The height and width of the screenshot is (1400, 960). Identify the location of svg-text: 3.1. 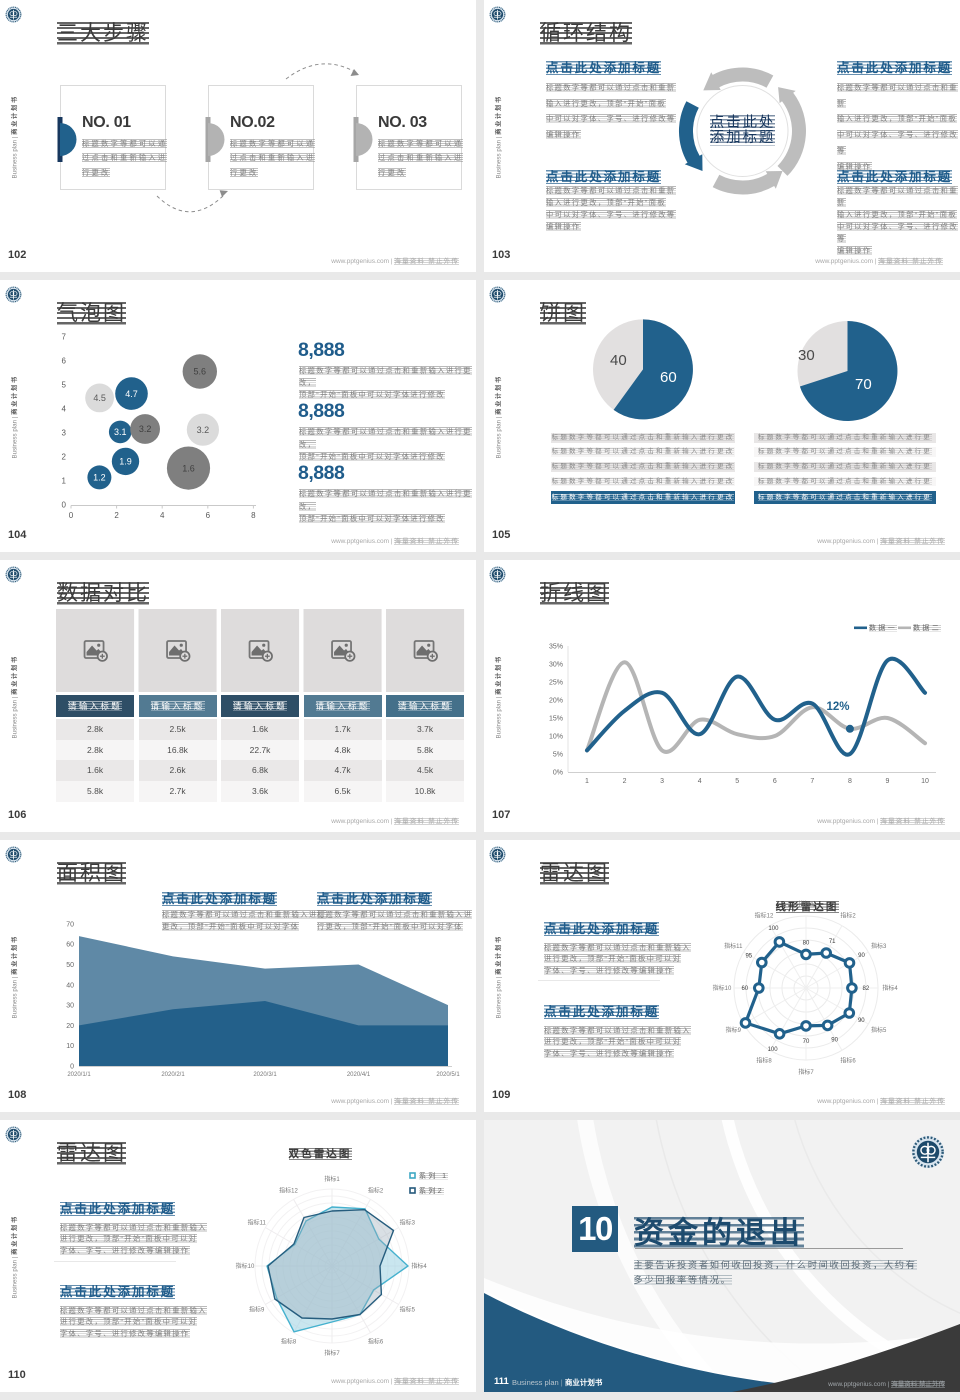
(120, 432).